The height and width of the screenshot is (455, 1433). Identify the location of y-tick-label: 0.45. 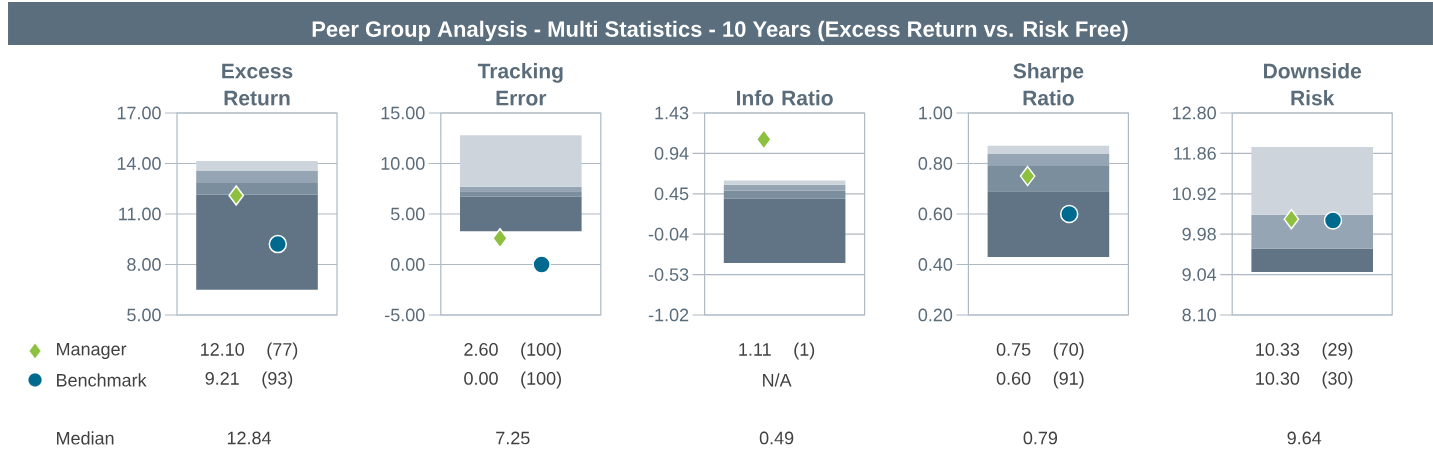
(671, 194).